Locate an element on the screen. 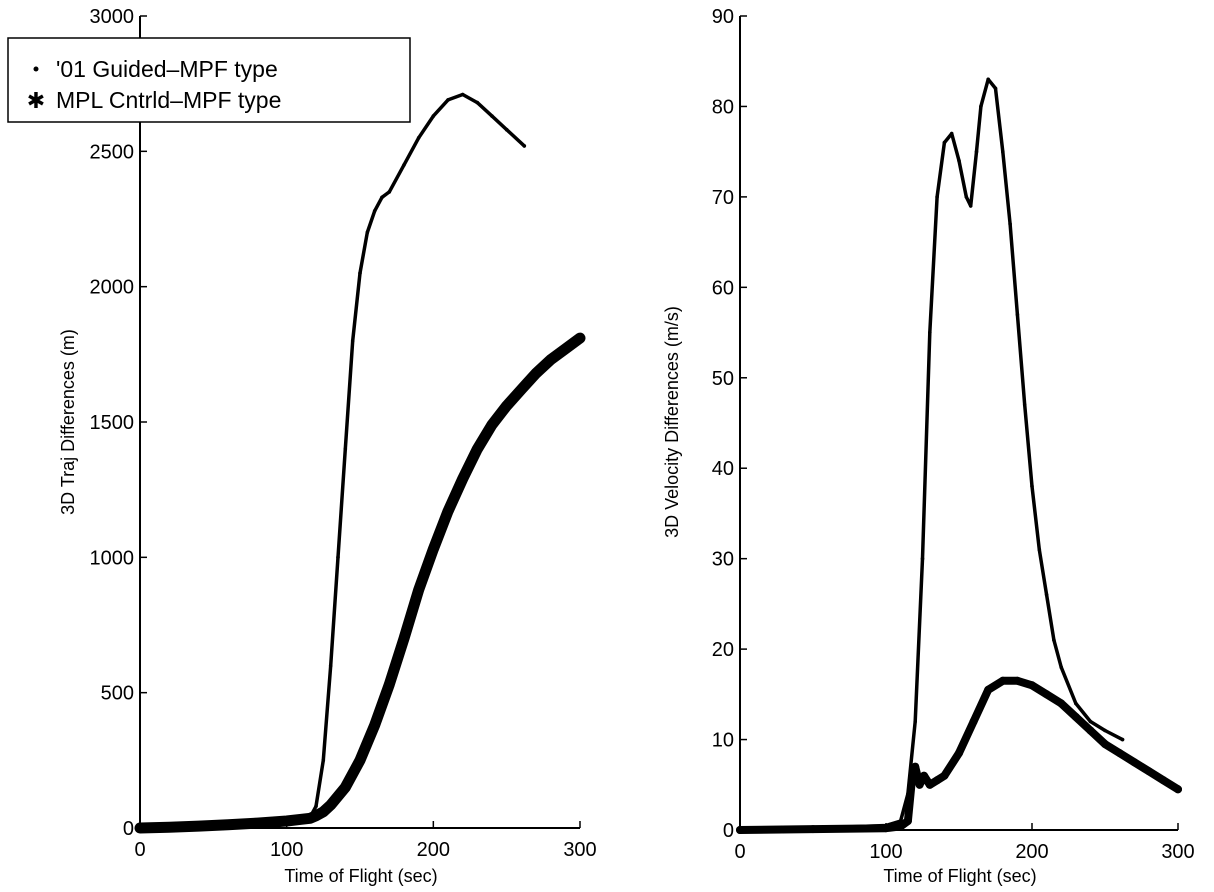 The height and width of the screenshot is (892, 1214). x-tick-label: 0 is located at coordinates (739, 852).